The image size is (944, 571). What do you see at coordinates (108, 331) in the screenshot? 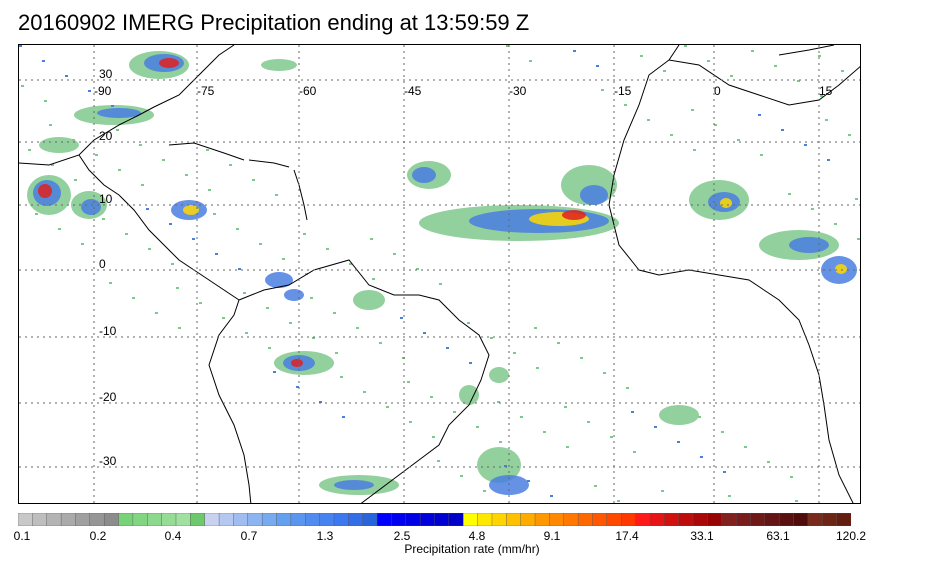
I see `latitude-label: -10` at bounding box center [108, 331].